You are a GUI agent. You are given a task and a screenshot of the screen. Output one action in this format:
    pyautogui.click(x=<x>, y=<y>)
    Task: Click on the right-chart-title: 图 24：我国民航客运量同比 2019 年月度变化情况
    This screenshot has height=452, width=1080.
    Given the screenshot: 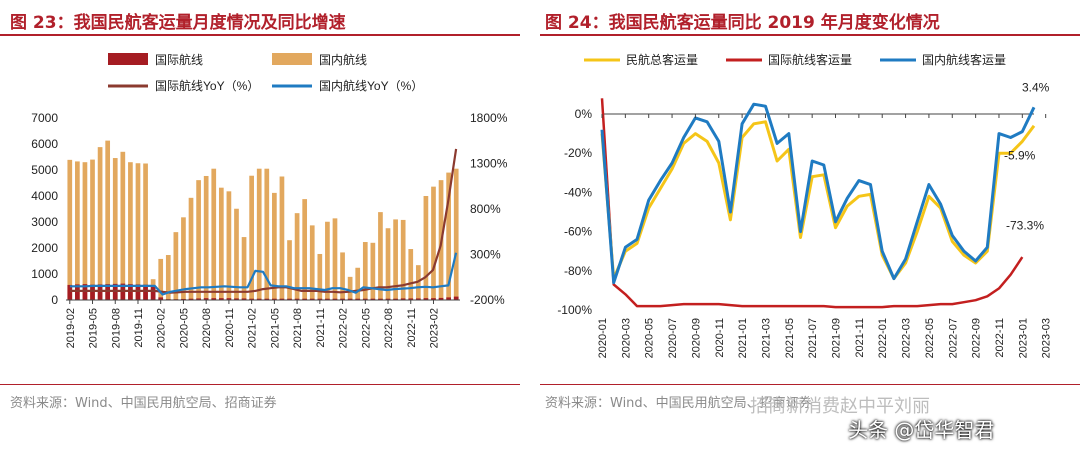 What is the action you would take?
    pyautogui.click(x=742, y=23)
    